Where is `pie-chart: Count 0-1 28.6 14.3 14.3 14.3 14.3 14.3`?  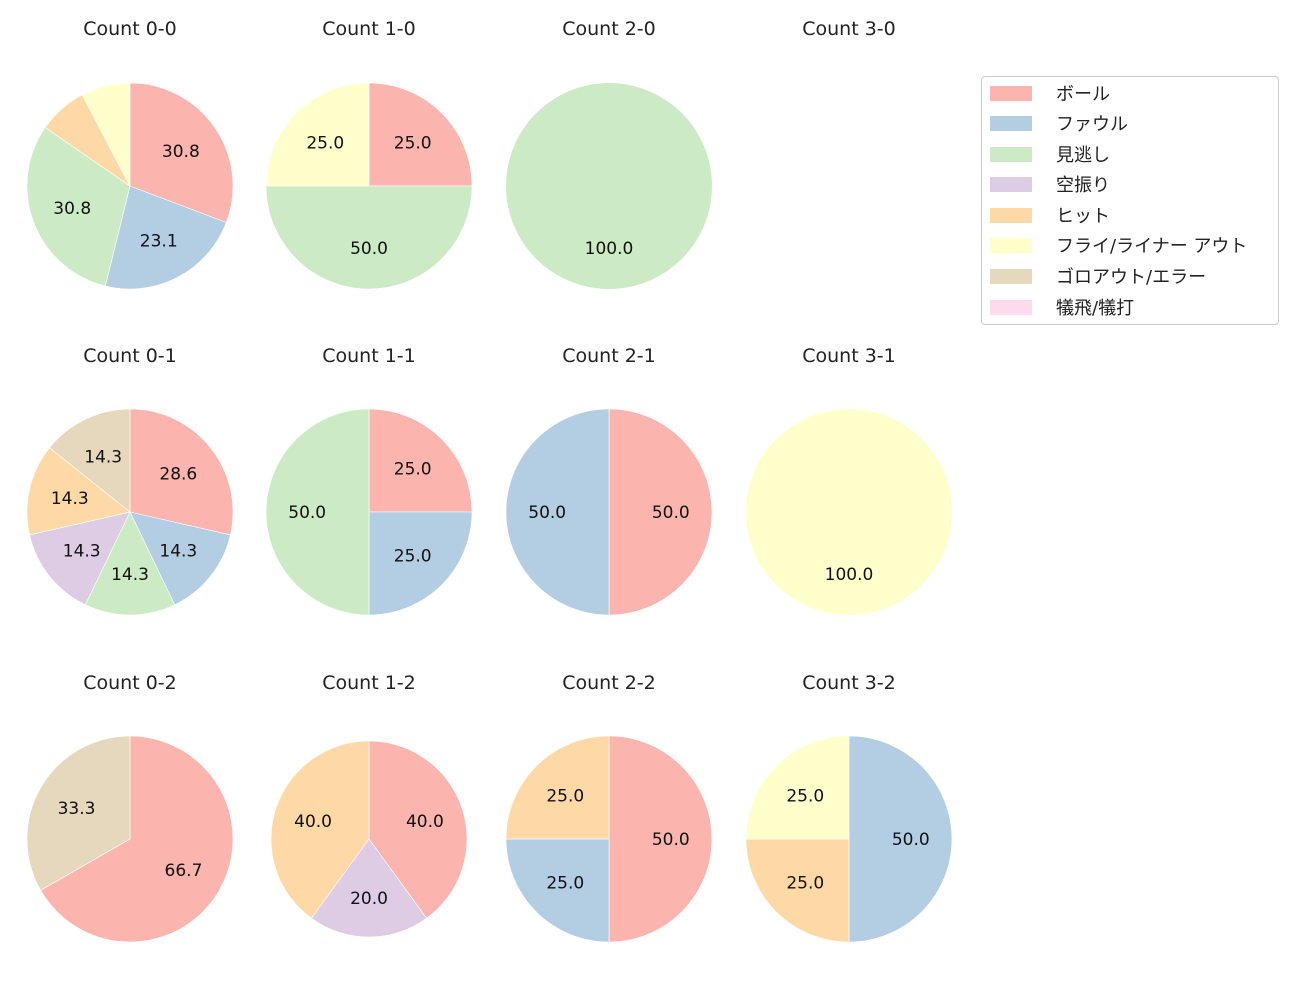 pie-chart: Count 0-1 28.6 14.3 14.3 14.3 14.3 14.3 is located at coordinates (130, 480).